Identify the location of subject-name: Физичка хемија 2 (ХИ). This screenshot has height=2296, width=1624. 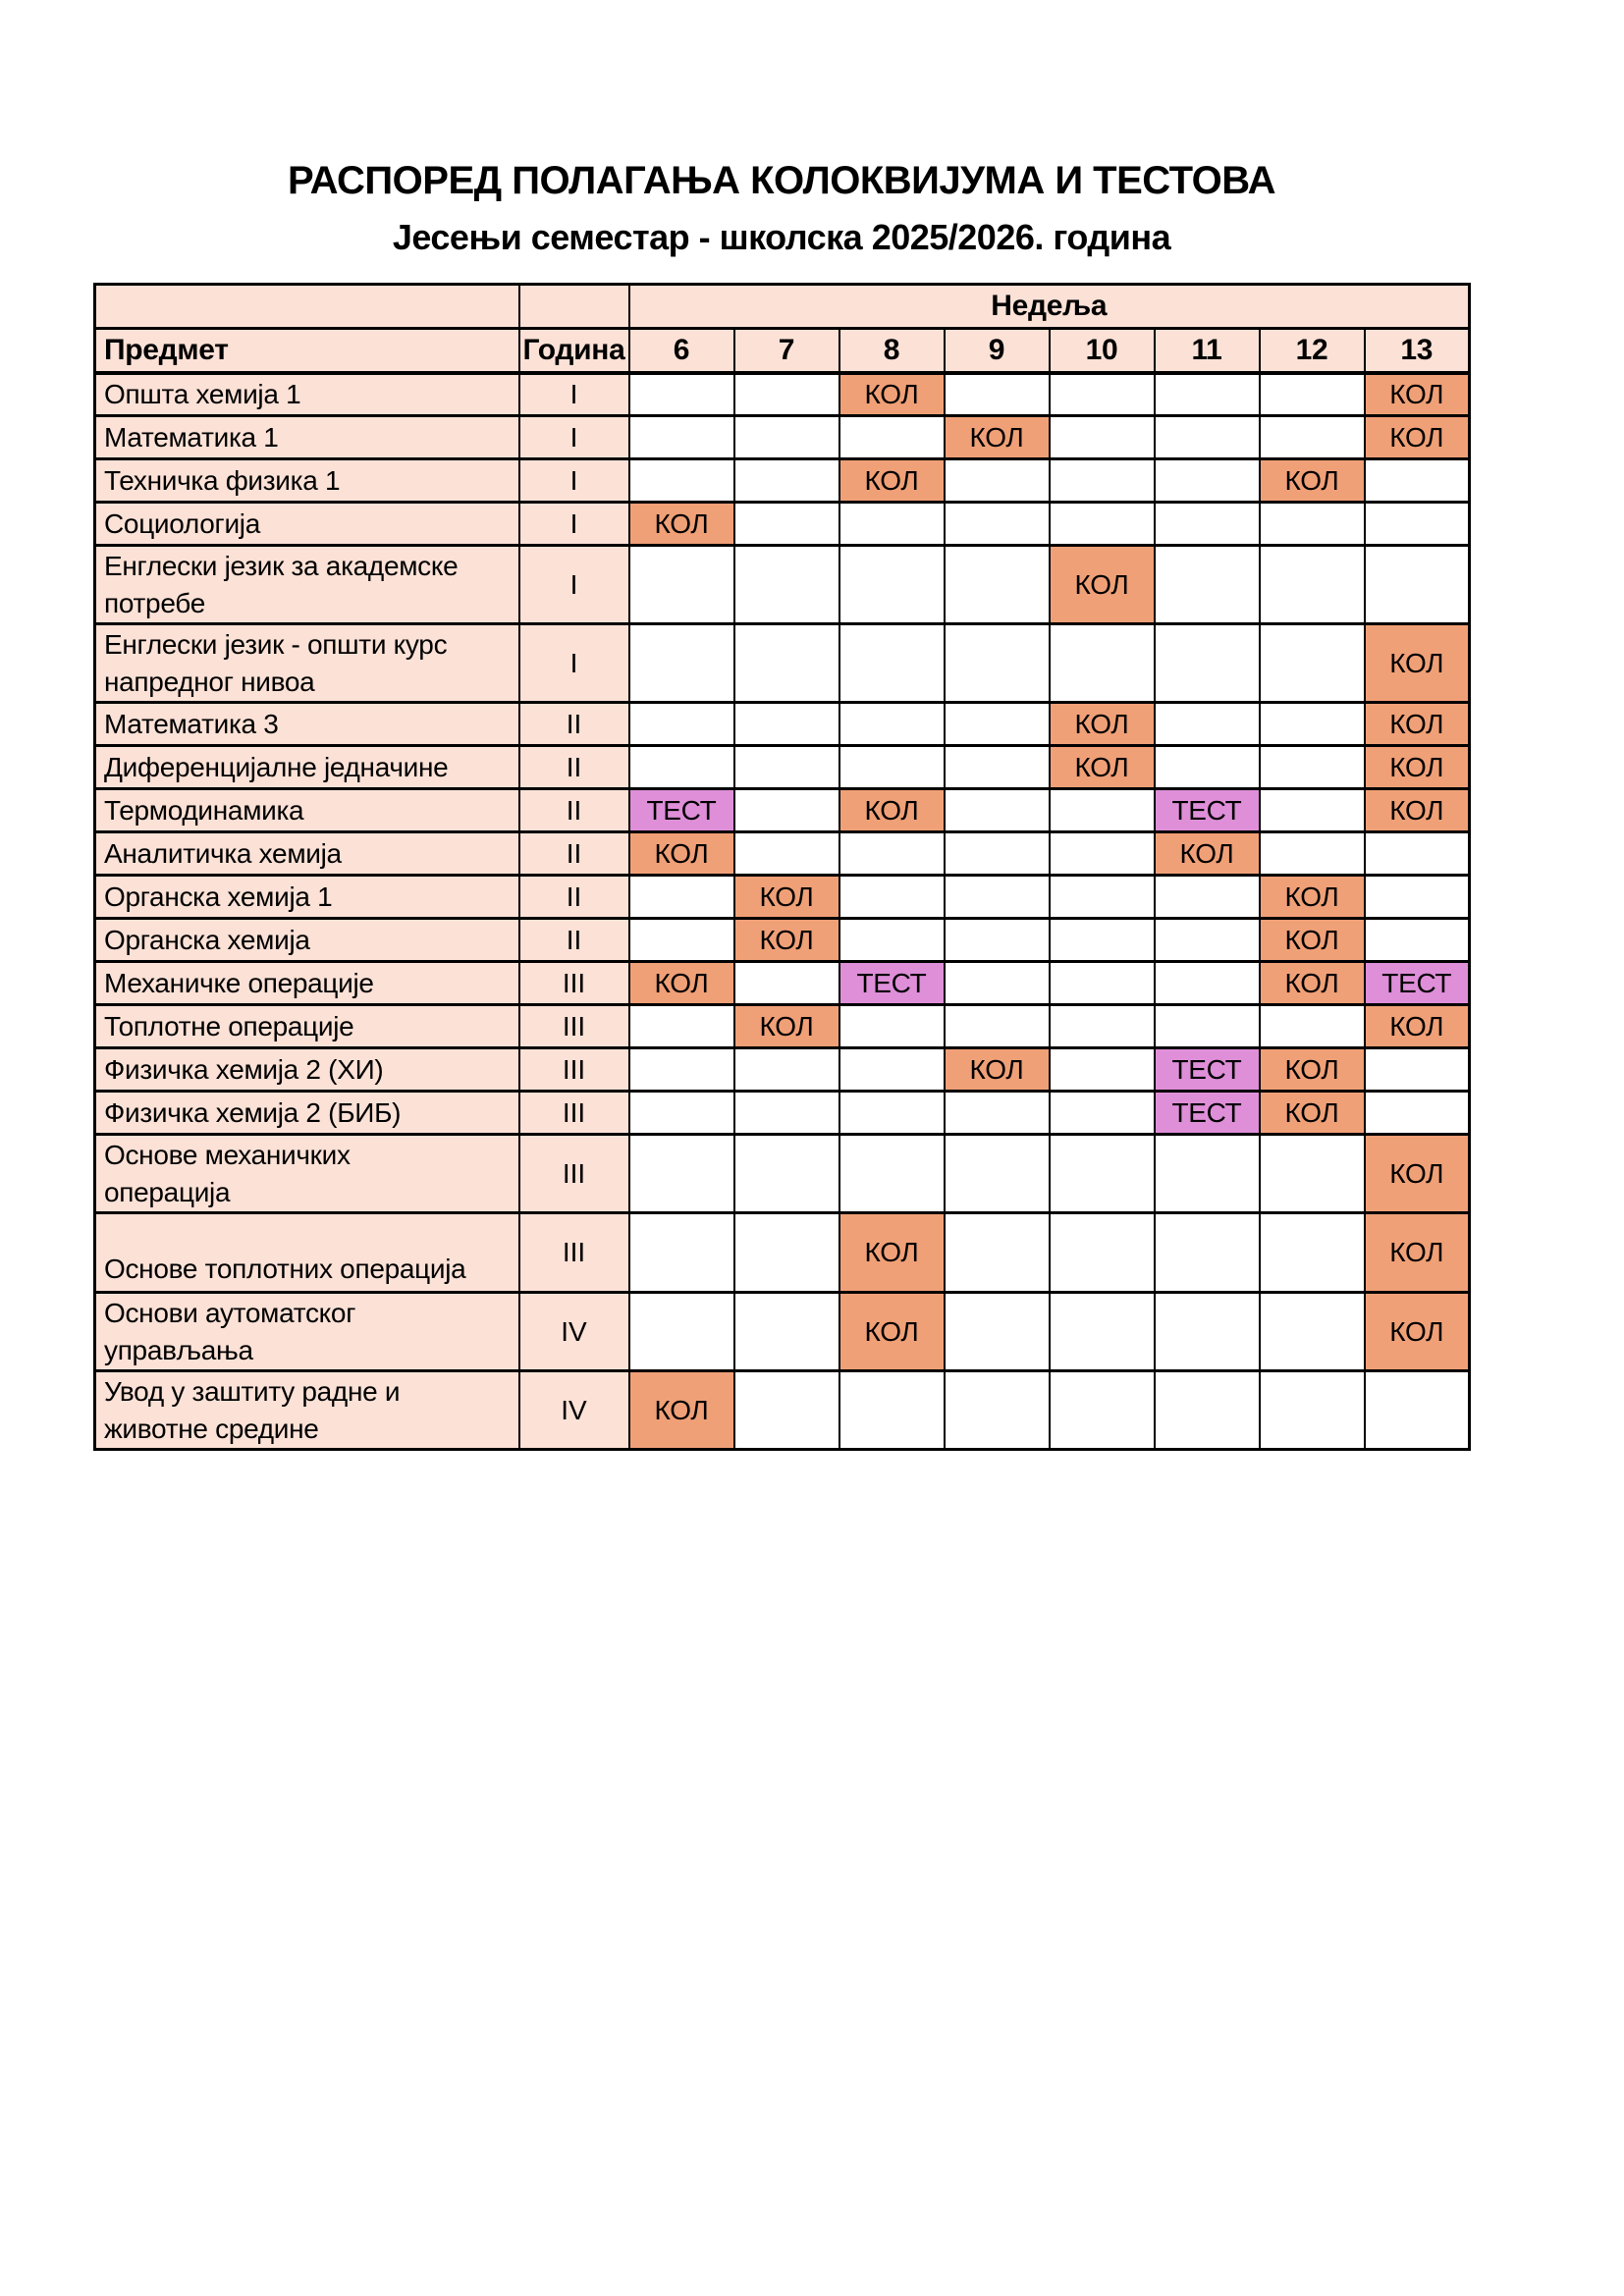
(310, 1070).